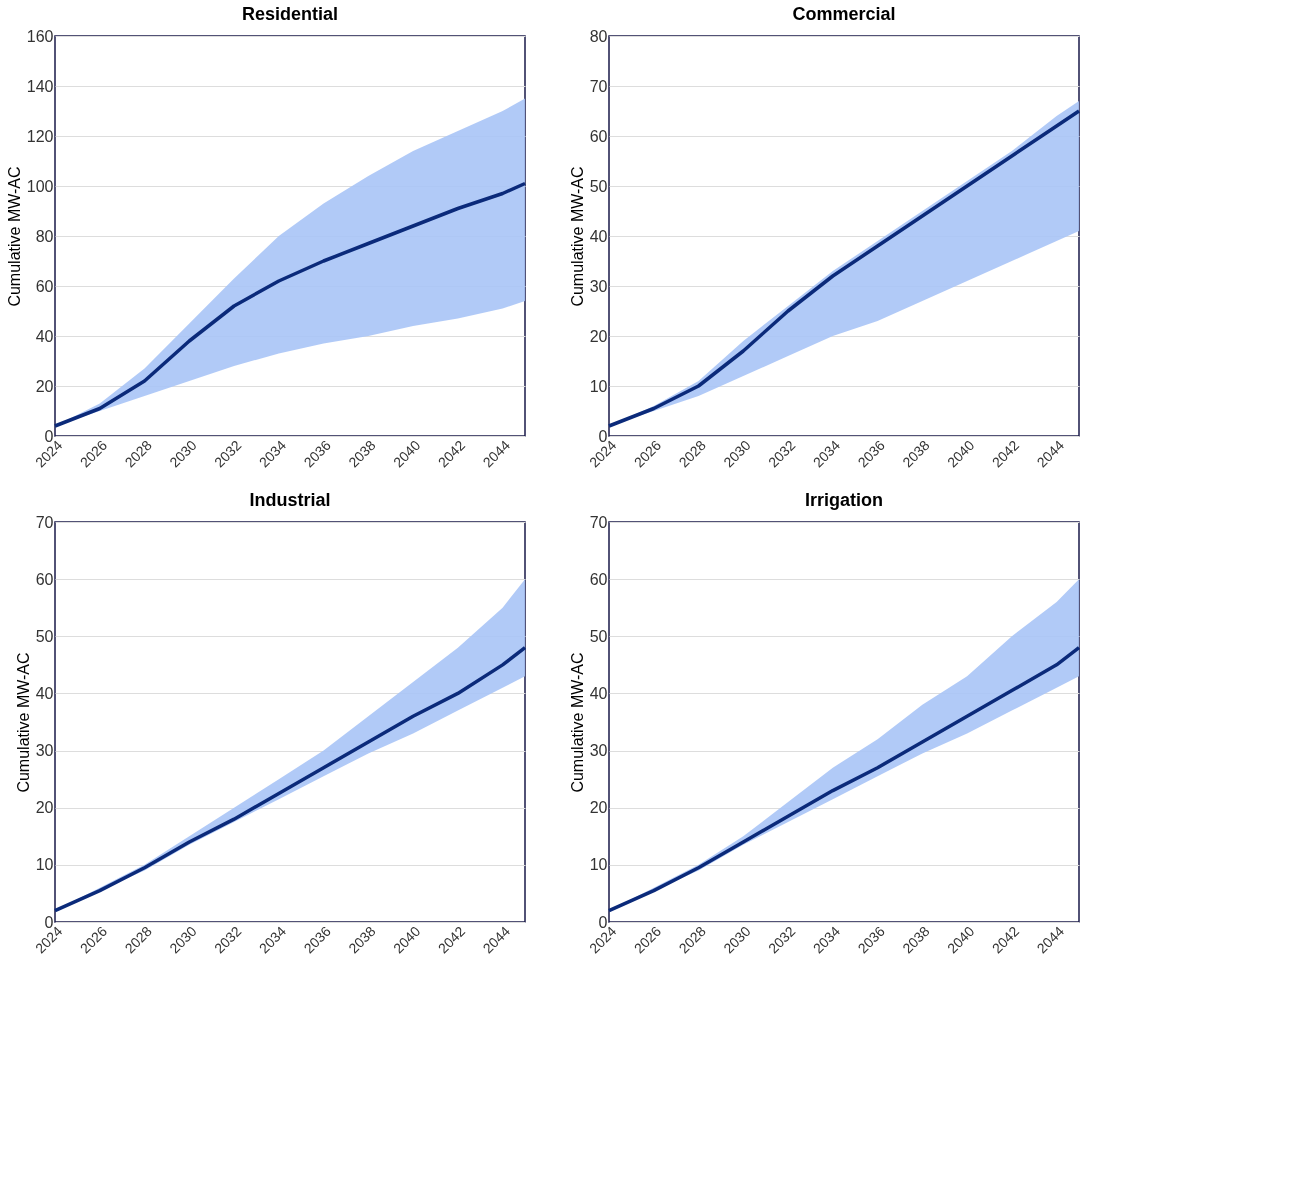 This screenshot has height=1188, width=1291. I want to click on chart-title: Commercial, so click(844, 14).